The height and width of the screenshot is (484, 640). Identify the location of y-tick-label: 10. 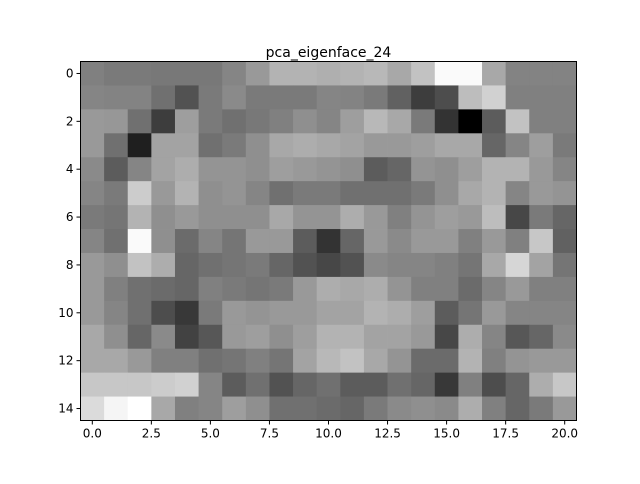
(65, 313).